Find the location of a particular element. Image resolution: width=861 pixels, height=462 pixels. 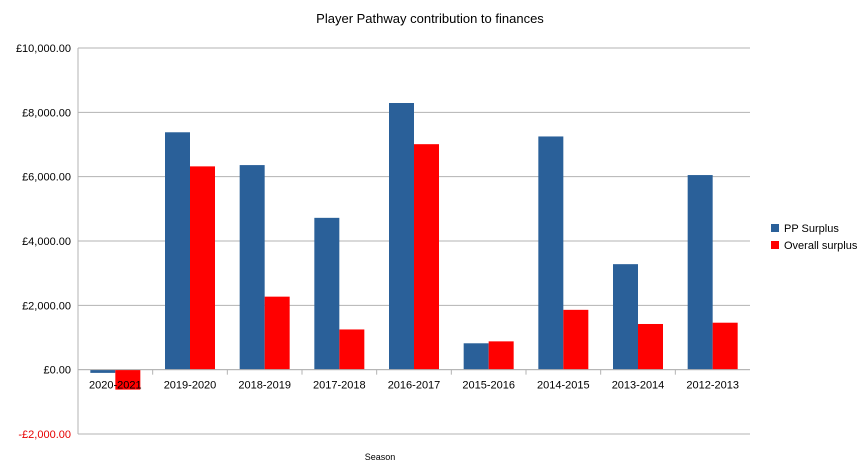

y-tick-label: £2,000.00 is located at coordinates (46, 306).